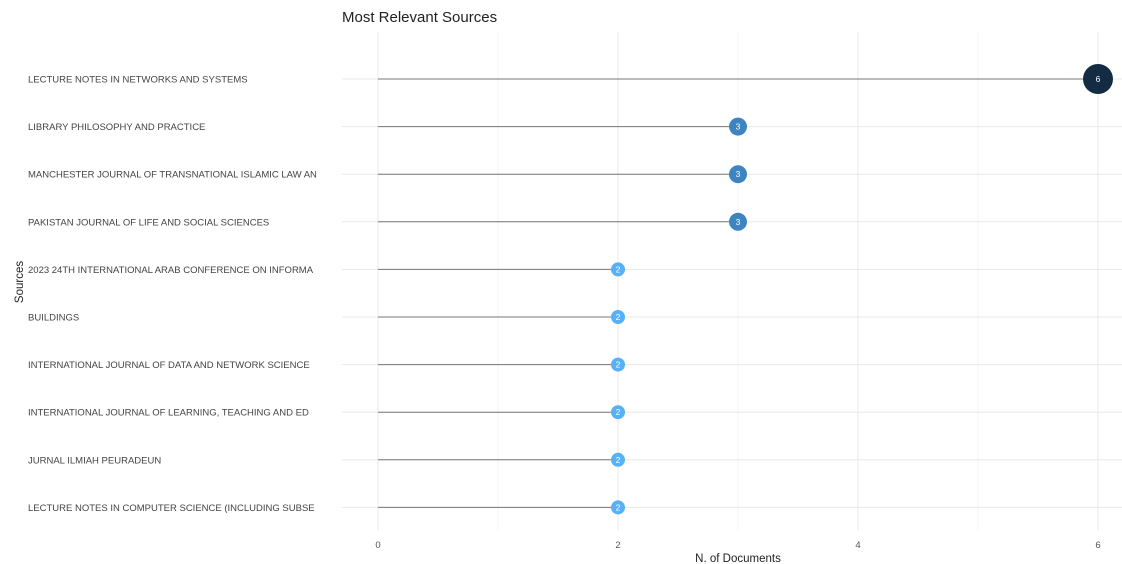 Image resolution: width=1122 pixels, height=564 pixels. What do you see at coordinates (737, 545) in the screenshot?
I see `x-tick-labels: 0 2 4 6` at bounding box center [737, 545].